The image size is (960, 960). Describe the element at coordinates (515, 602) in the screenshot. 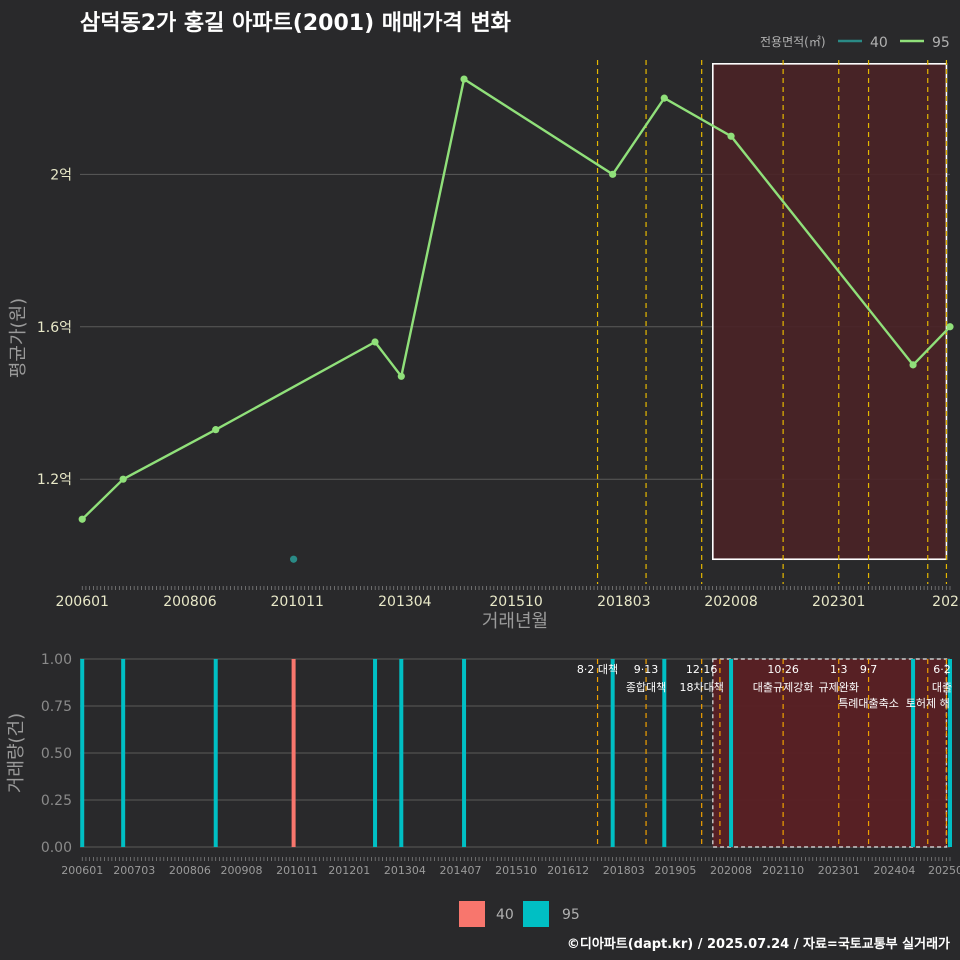

I see `x-tick-label: 201510` at that location.